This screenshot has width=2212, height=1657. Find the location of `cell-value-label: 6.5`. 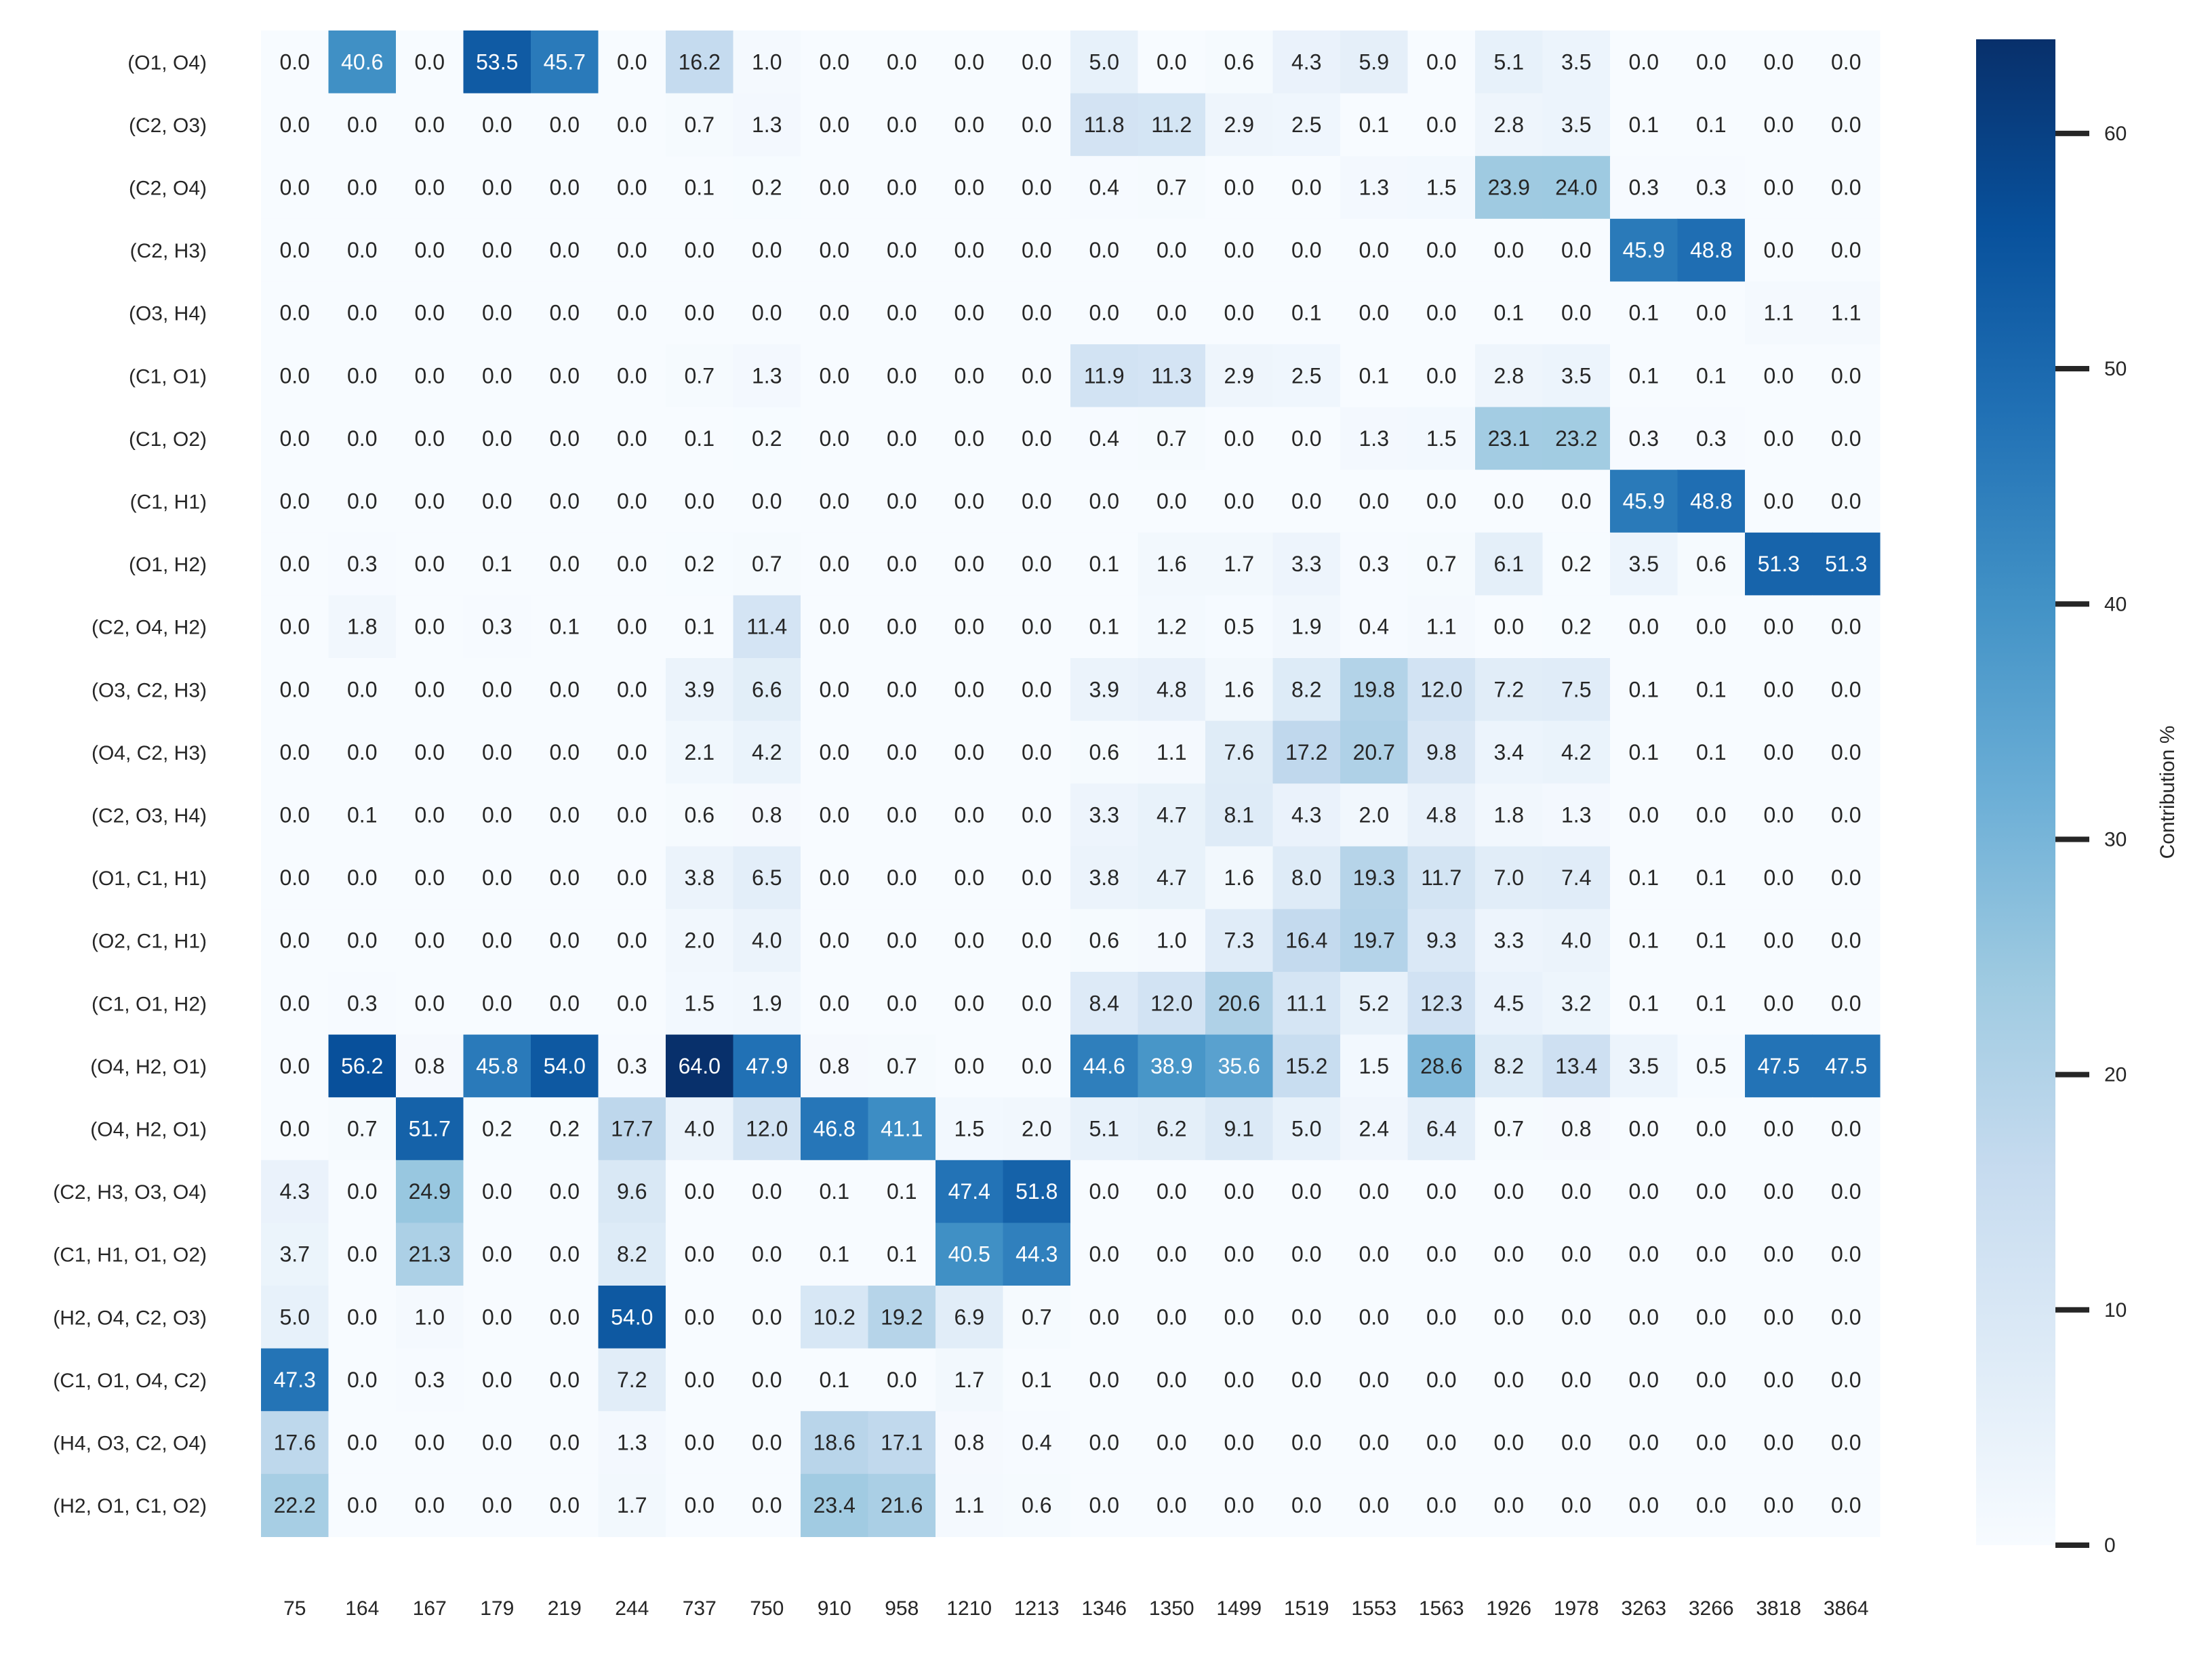

cell-value-label: 6.5 is located at coordinates (767, 877).